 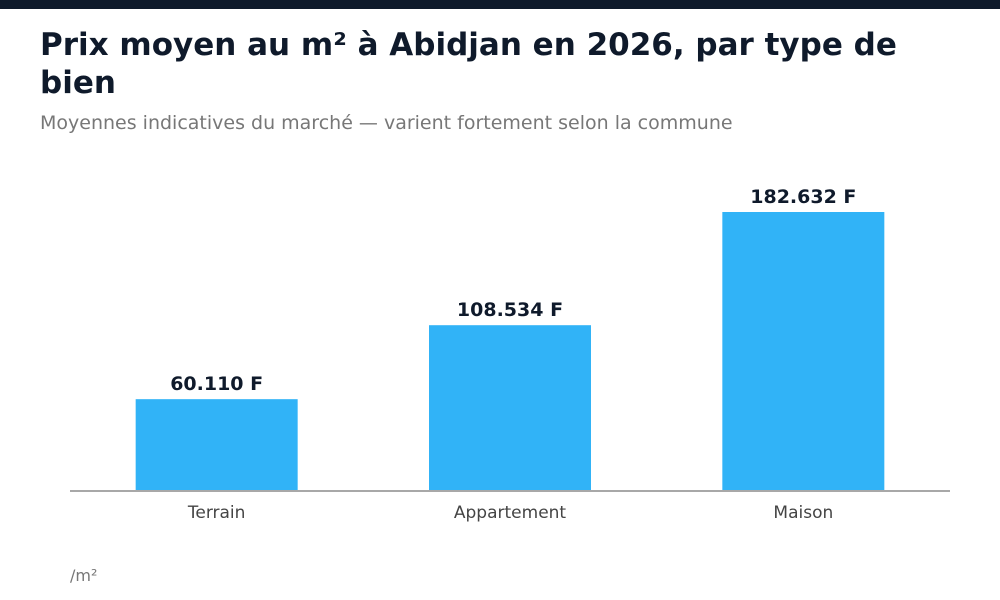 What do you see at coordinates (510, 310) in the screenshot?
I see `value-label: 108.534 F` at bounding box center [510, 310].